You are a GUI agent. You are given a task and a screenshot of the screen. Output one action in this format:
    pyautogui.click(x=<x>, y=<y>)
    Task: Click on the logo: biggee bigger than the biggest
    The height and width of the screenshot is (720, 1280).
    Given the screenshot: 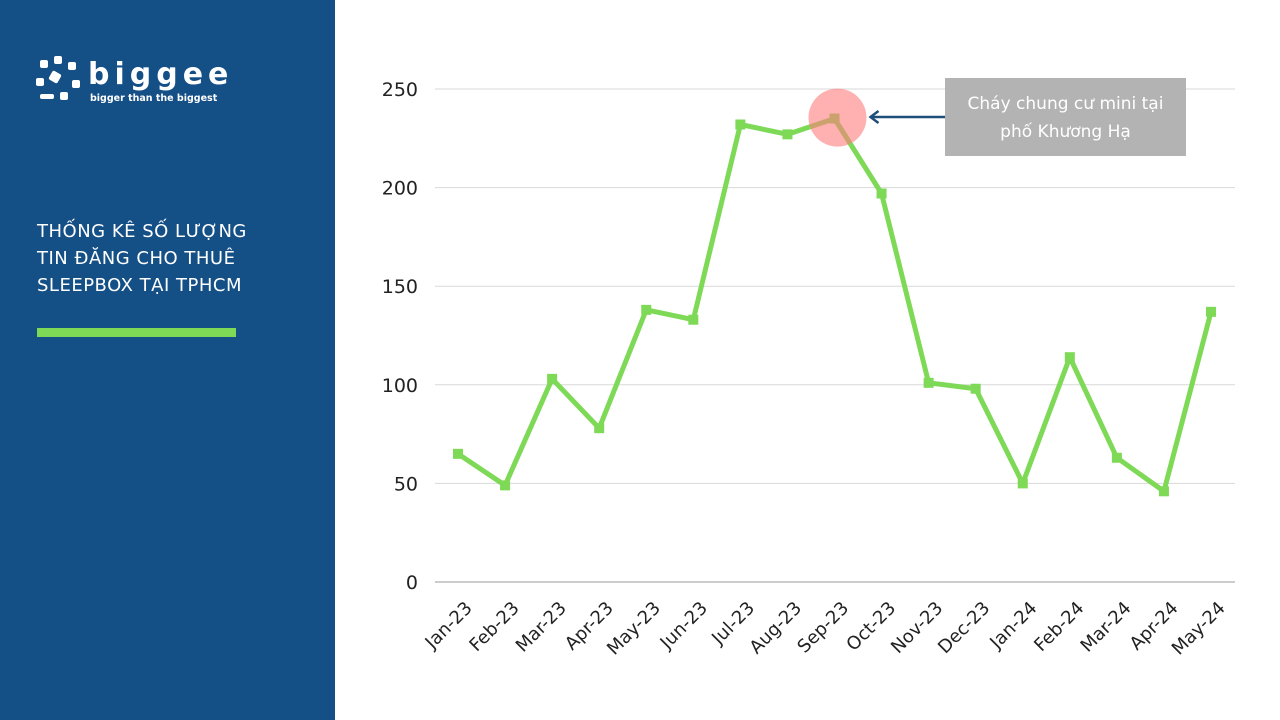 What is the action you would take?
    pyautogui.click(x=134, y=80)
    